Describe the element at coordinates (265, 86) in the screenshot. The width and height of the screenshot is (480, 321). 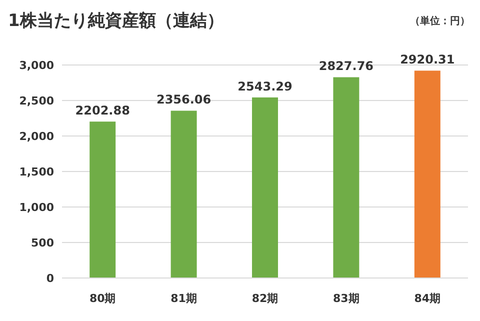
I see `data-label: 2543.29` at that location.